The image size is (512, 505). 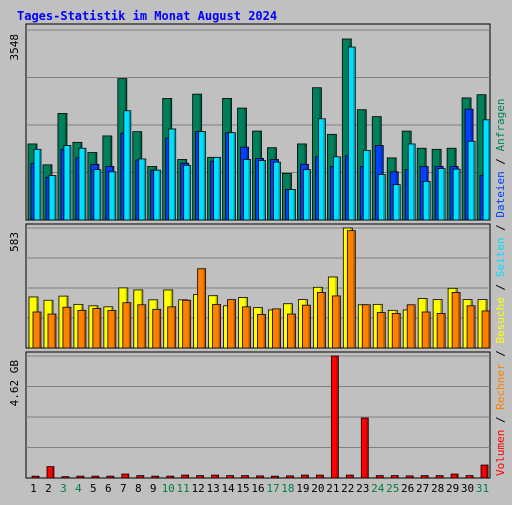 What do you see at coordinates (63, 488) in the screenshot?
I see `x-tick-label-day-3: 3` at bounding box center [63, 488].